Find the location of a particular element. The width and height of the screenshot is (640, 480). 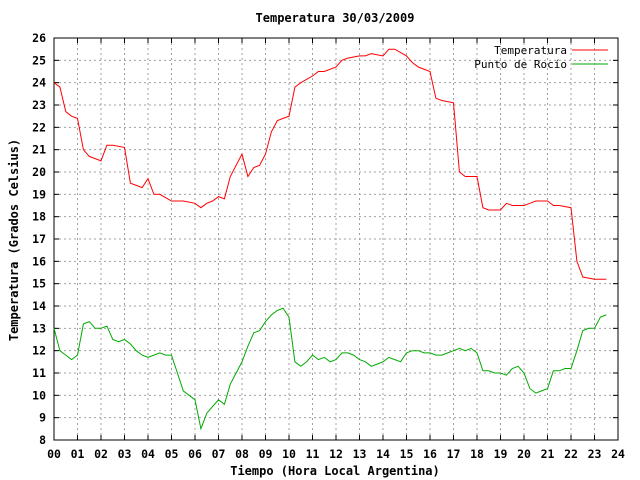

legend-label: Punto de Rocío is located at coordinates (520, 64).